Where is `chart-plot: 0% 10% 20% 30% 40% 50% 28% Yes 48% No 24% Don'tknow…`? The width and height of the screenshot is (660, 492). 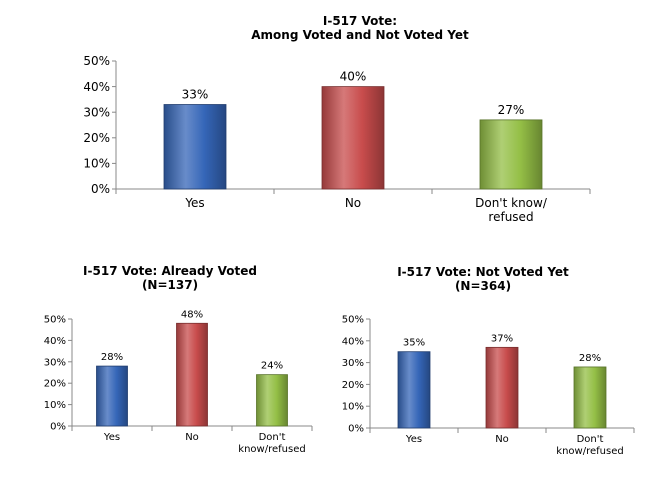
chart-plot: 0% 10% 20% 30% 40% 50% 28% Yes 48% No 24% Don'tknow… is located at coordinates (178, 382).